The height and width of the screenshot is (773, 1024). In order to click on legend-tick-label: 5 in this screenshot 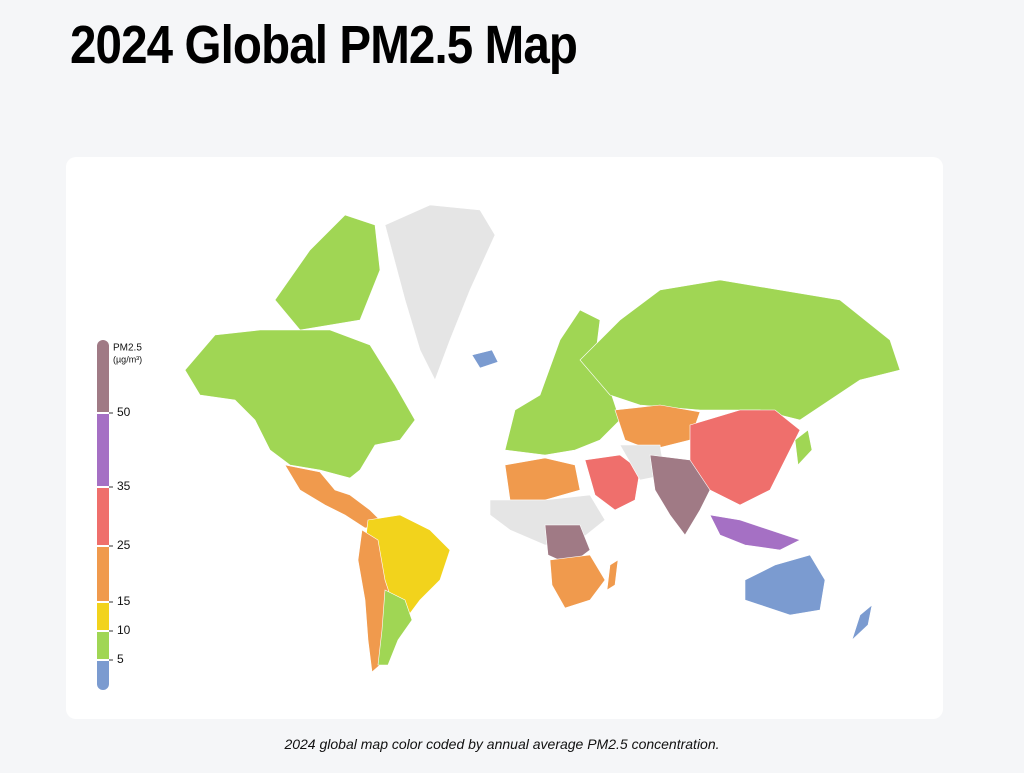, I will do `click(120, 659)`.